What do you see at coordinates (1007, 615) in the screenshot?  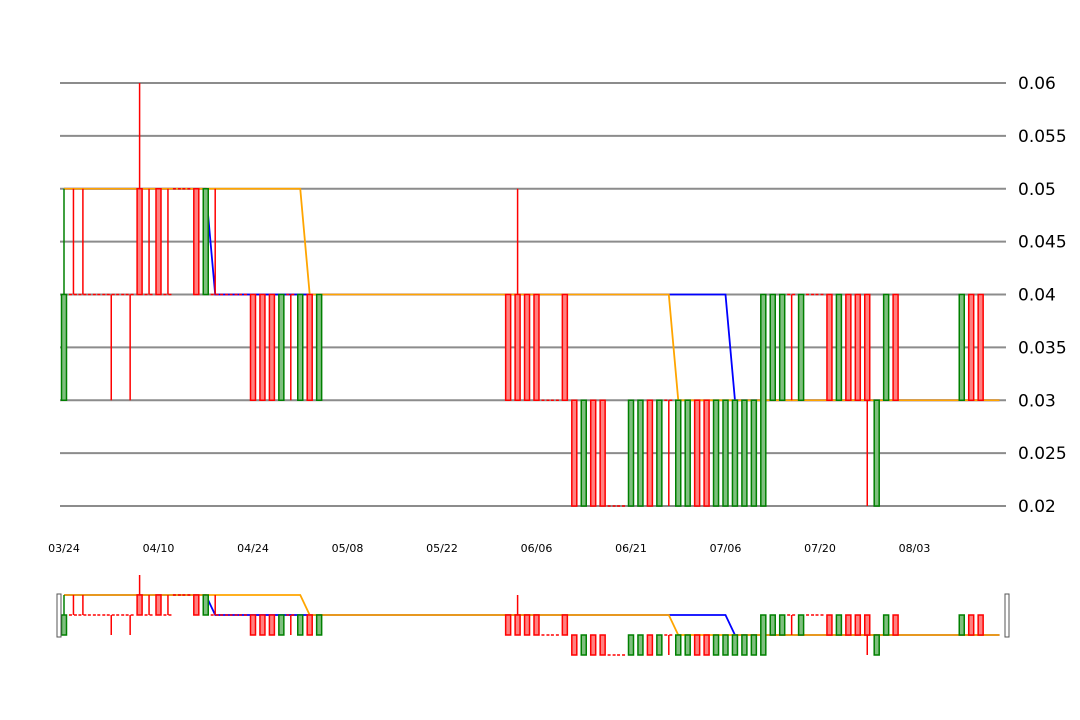 I see `navigator-right-handle` at bounding box center [1007, 615].